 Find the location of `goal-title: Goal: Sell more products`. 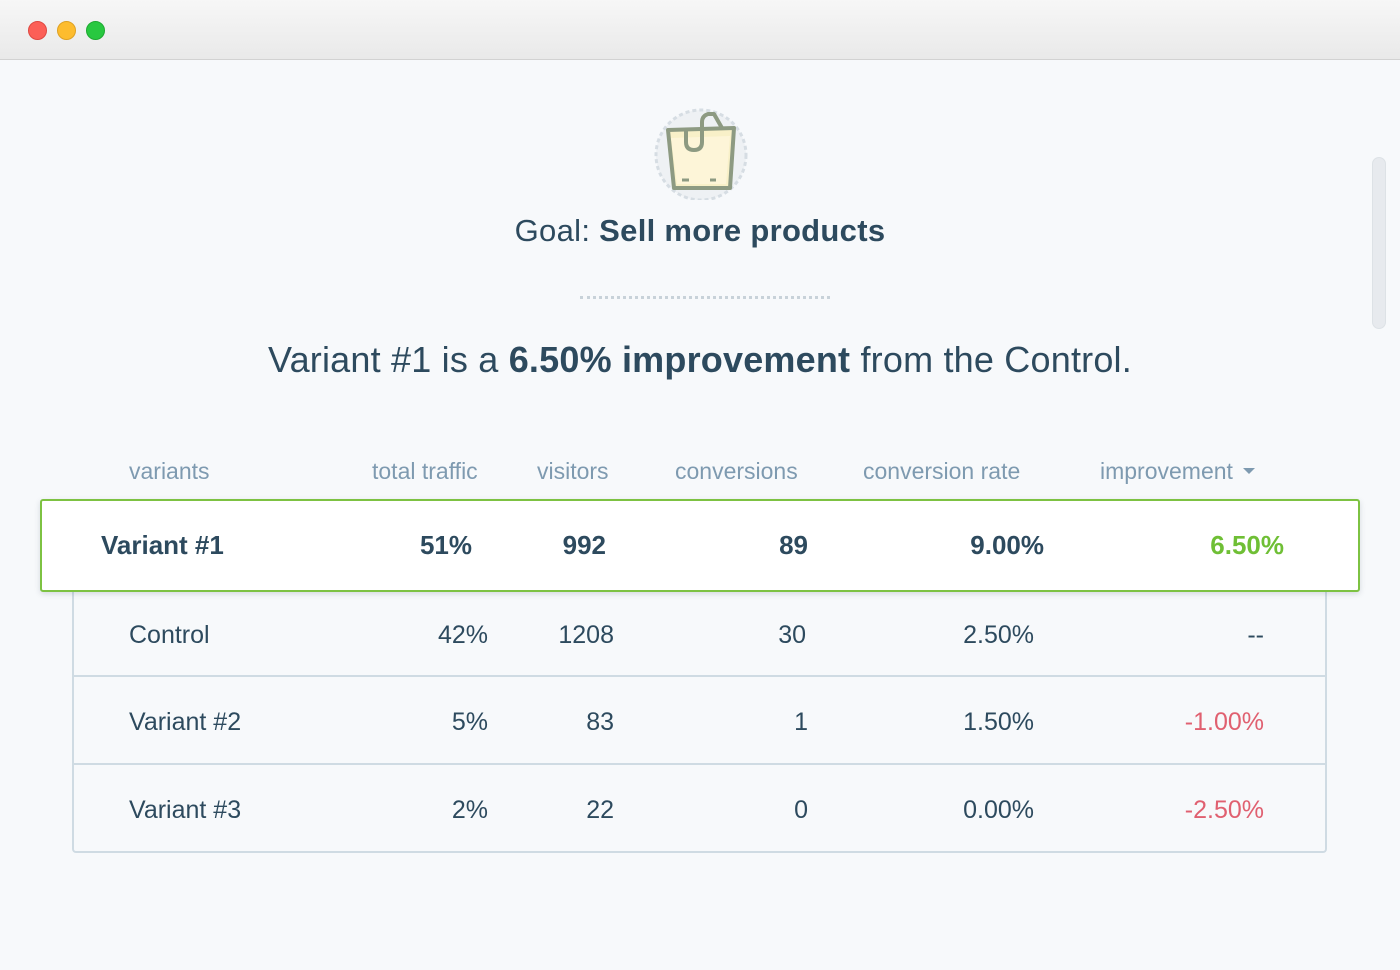

goal-title: Goal: Sell more products is located at coordinates (700, 231).